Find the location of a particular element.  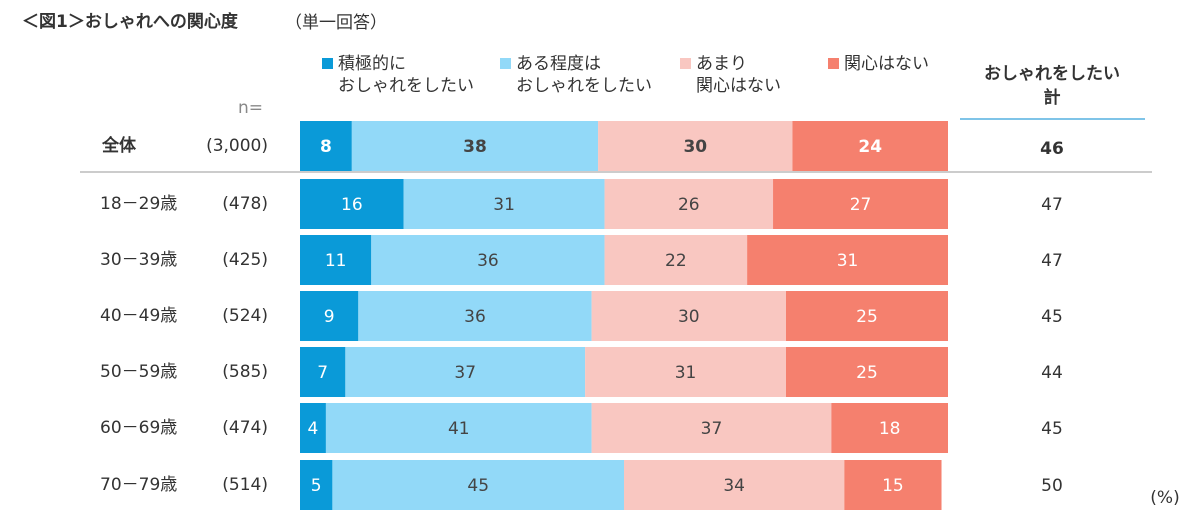

n-label: (478) is located at coordinates (245, 204).